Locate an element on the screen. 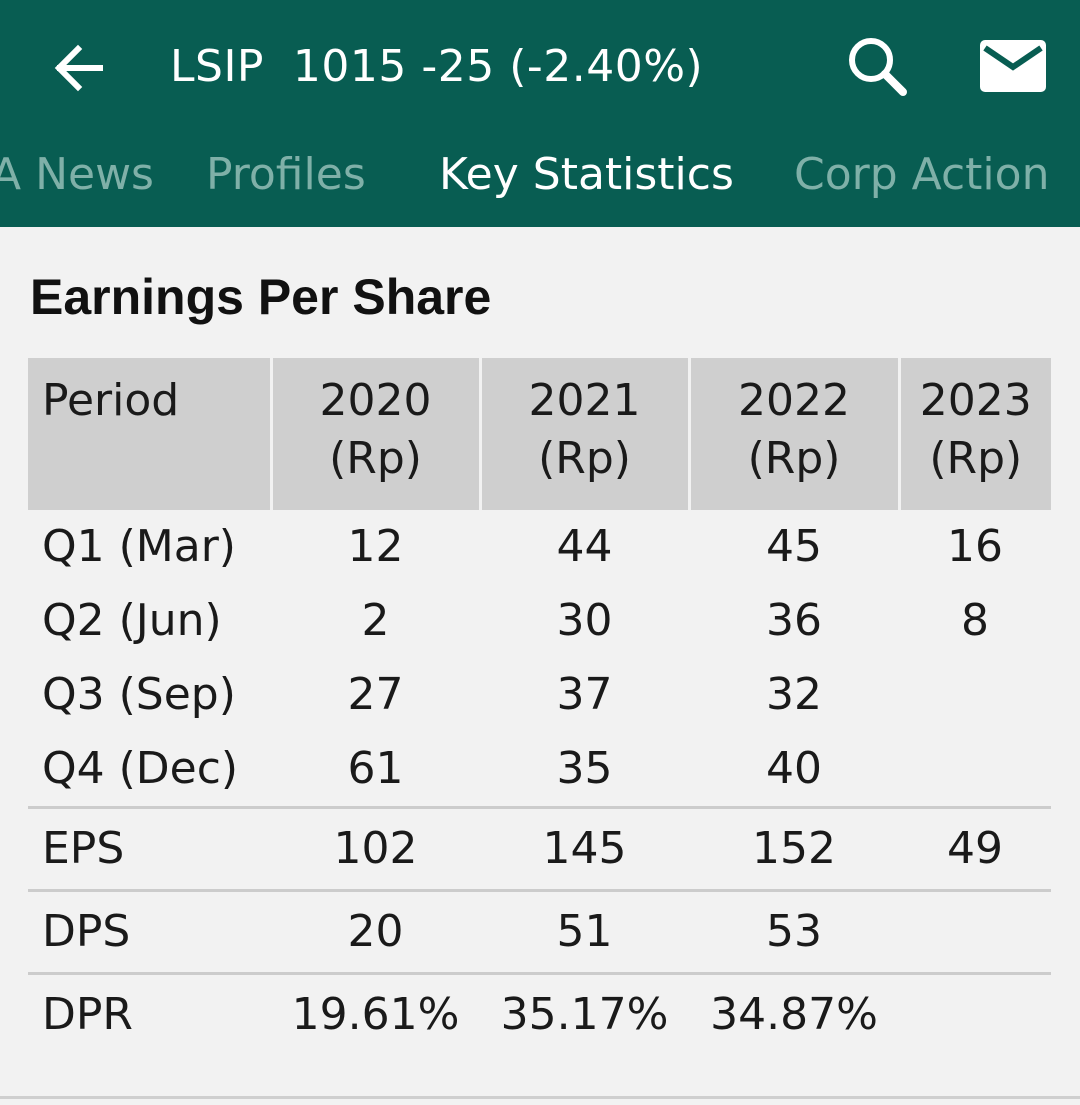 The height and width of the screenshot is (1105, 1080). row-label: Q3 (Sep) is located at coordinates (139, 694).